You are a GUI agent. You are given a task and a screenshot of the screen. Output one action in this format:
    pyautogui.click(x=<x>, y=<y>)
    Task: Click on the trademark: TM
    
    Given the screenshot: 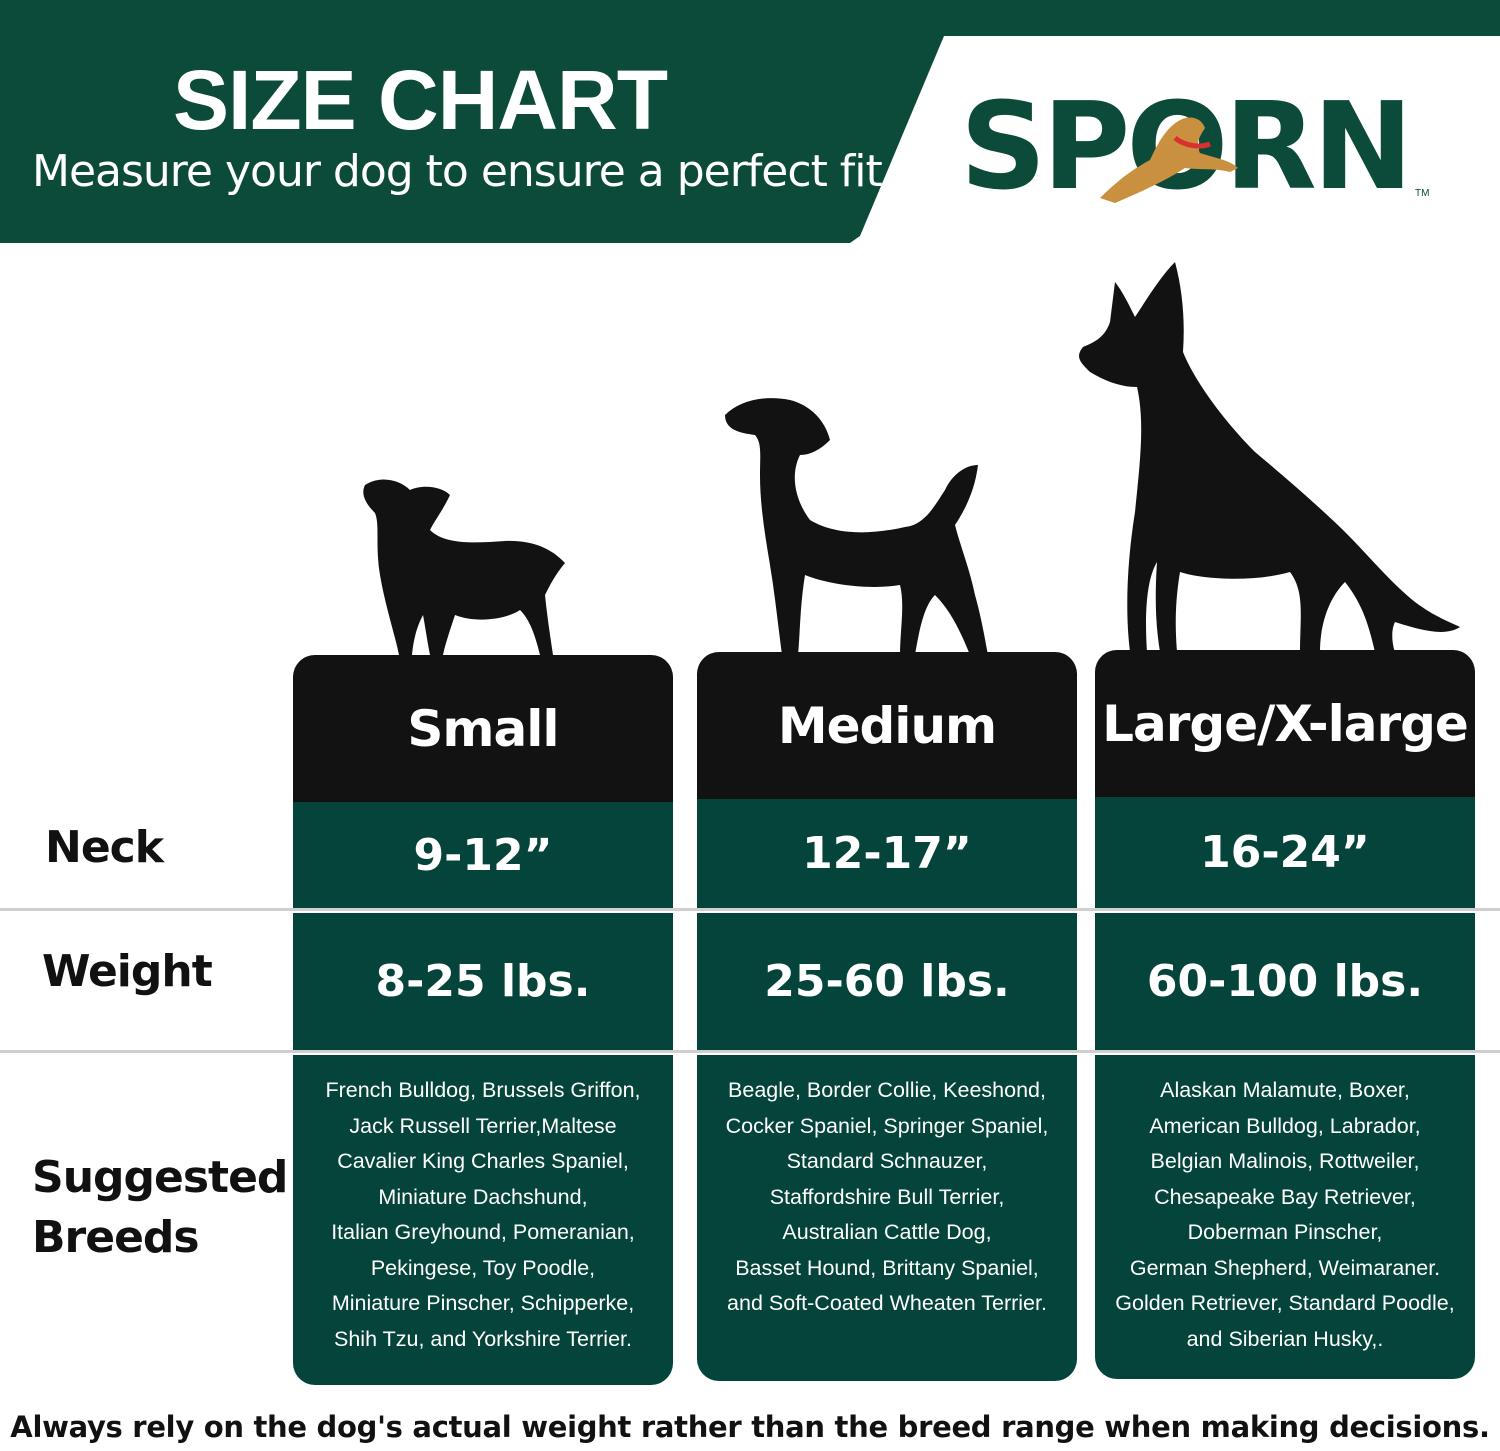 What is the action you would take?
    pyautogui.click(x=1422, y=193)
    